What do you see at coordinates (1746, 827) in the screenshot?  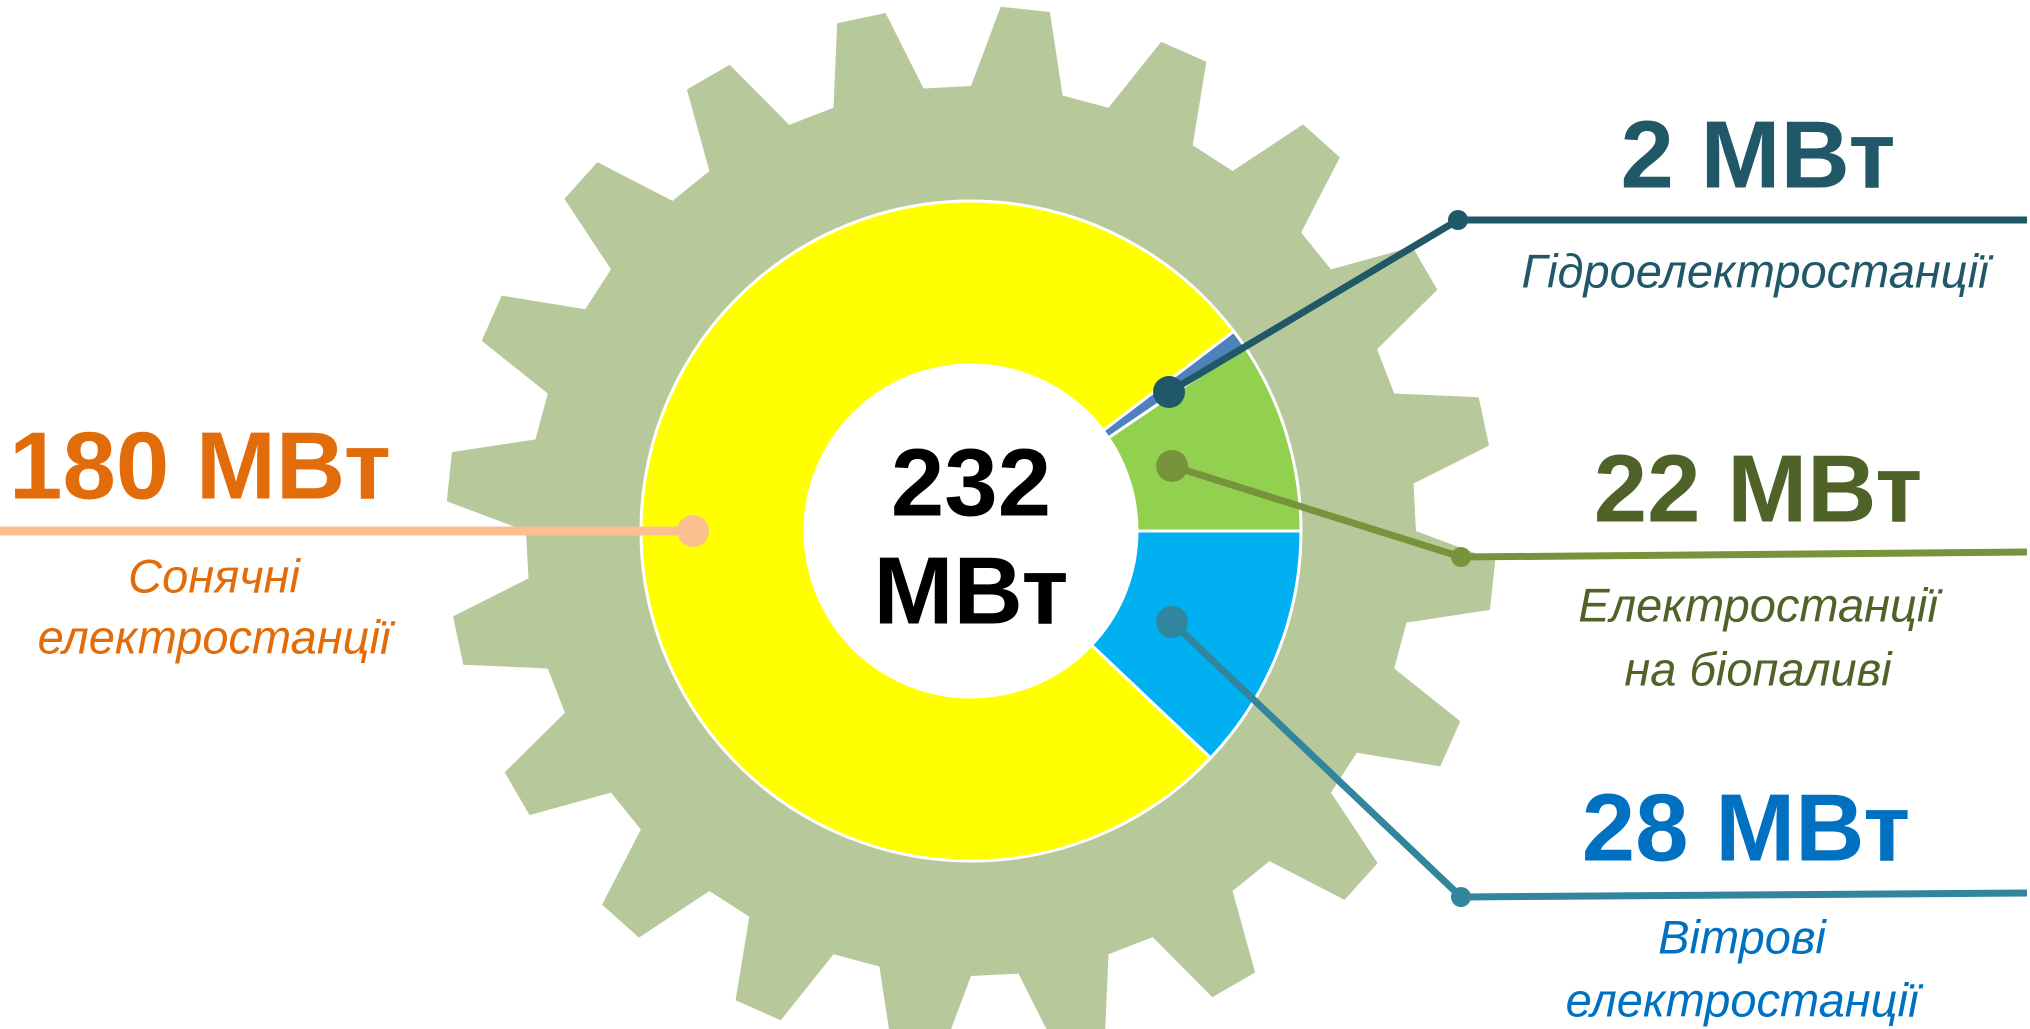 I see `value-label: 28 МВт` at bounding box center [1746, 827].